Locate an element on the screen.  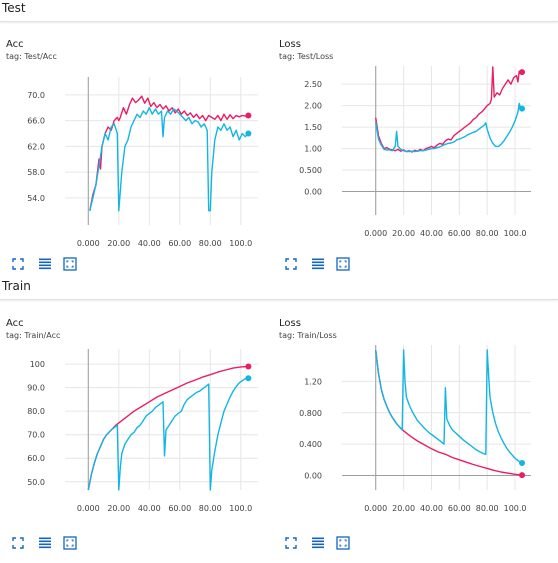
y-tick-label: 80.0 is located at coordinates (36, 411).